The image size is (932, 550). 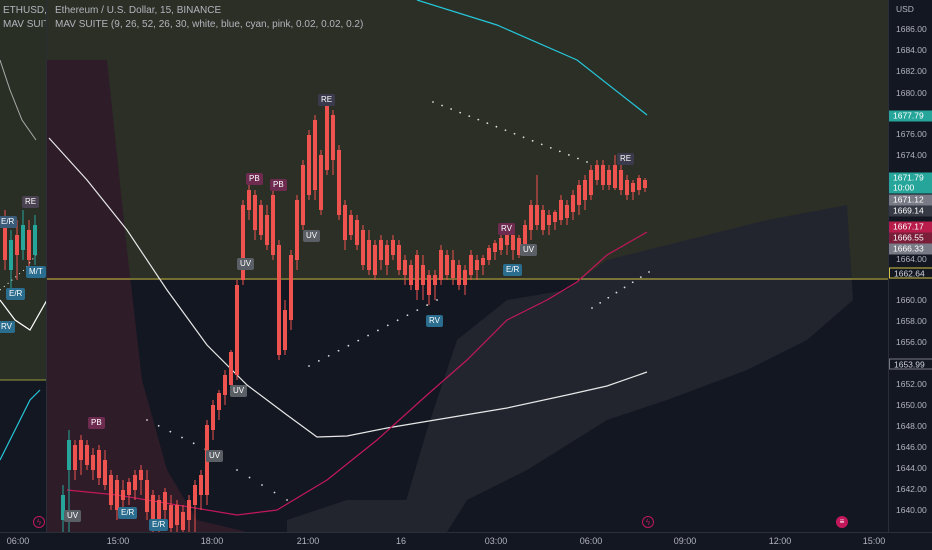 What do you see at coordinates (25, 10) in the screenshot?
I see `left-symbol-label: ETHUSD, 5,` at bounding box center [25, 10].